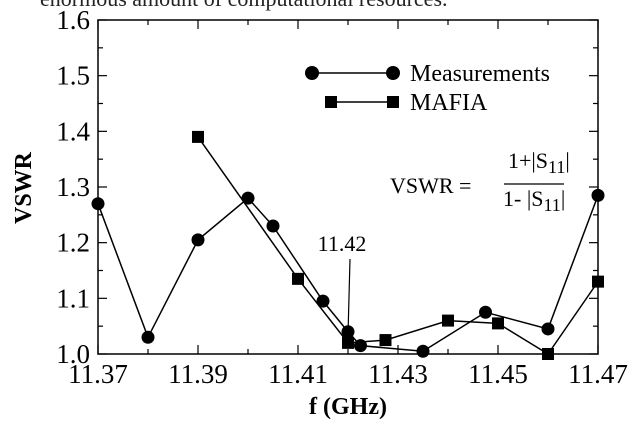 Image resolution: width=634 pixels, height=426 pixels. What do you see at coordinates (349, 296) in the screenshot?
I see `arrow-shaft` at bounding box center [349, 296].